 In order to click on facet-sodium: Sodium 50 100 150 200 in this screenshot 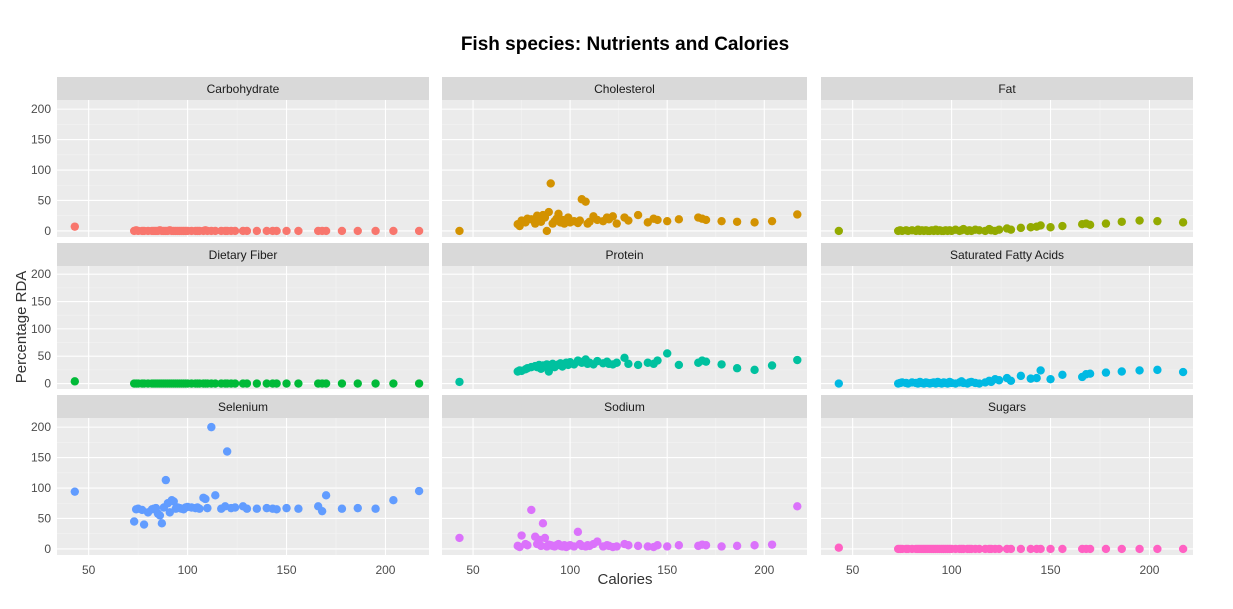, I will do `click(624, 486)`.